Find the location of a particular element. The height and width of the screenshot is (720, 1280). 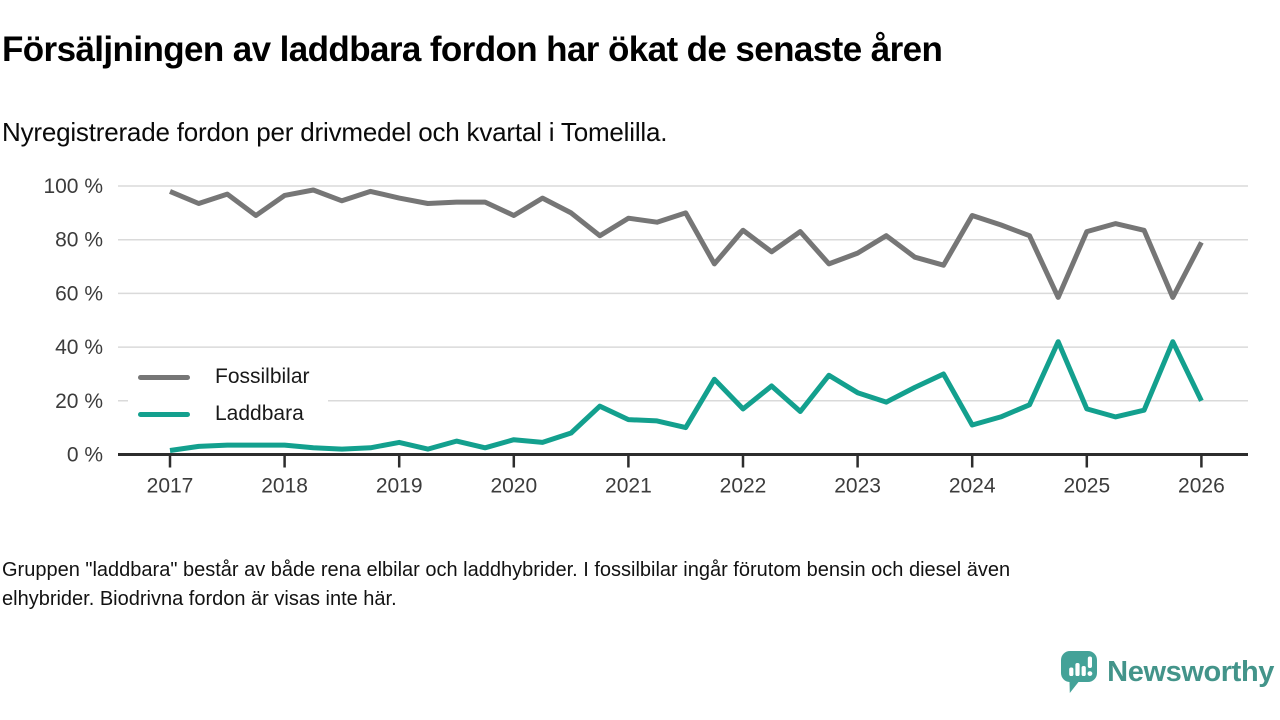

y-axis-label: 80 % is located at coordinates (79, 240).